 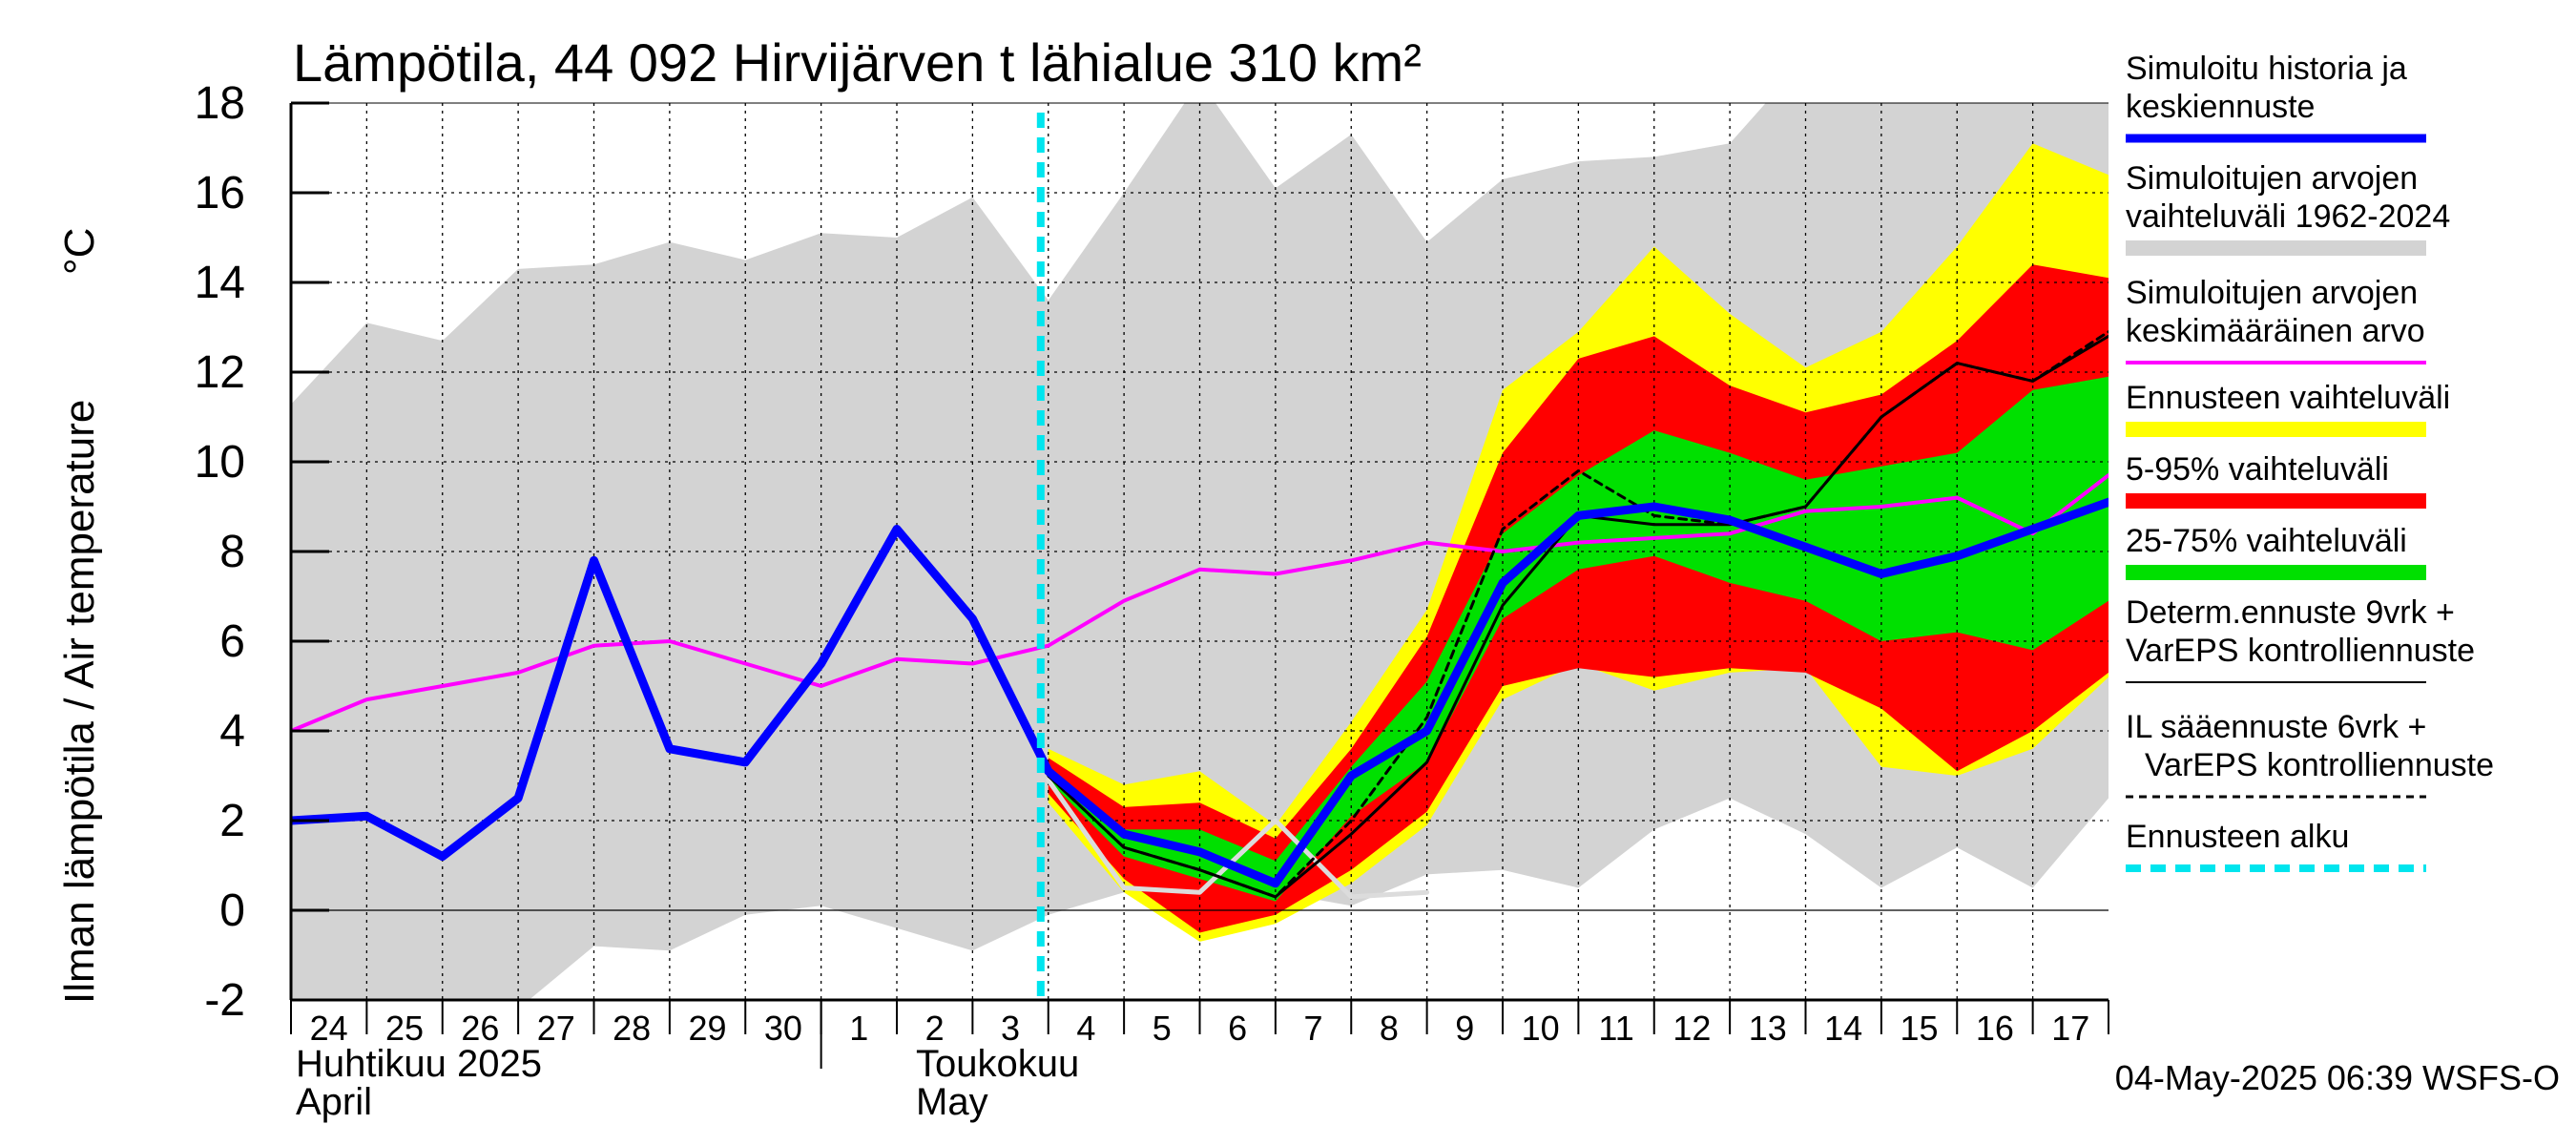 What do you see at coordinates (1162, 1029) in the screenshot?
I see `x-tick-label: 5` at bounding box center [1162, 1029].